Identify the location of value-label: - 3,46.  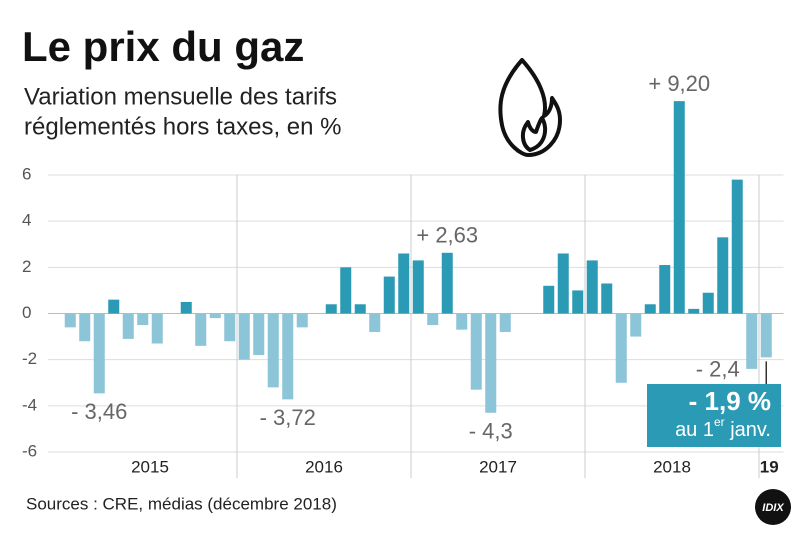
(99, 411).